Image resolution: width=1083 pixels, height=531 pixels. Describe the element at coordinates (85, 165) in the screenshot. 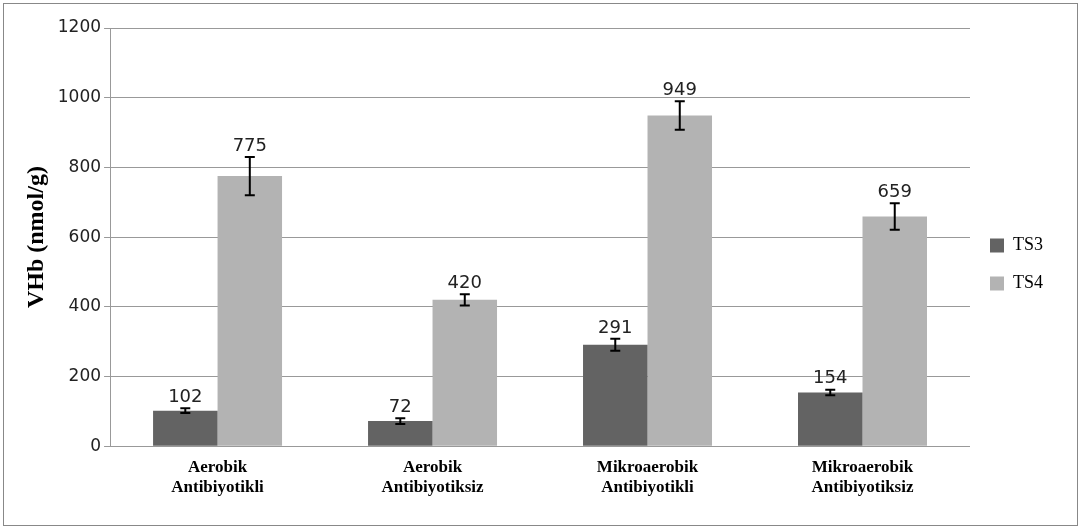

I see `y-tick-label: 800` at that location.